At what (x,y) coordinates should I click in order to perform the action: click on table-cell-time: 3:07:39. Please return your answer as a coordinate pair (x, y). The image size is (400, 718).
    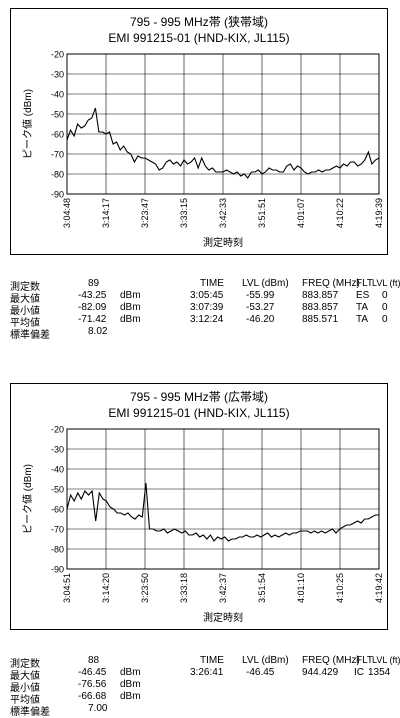
    Looking at the image, I should click on (207, 307).